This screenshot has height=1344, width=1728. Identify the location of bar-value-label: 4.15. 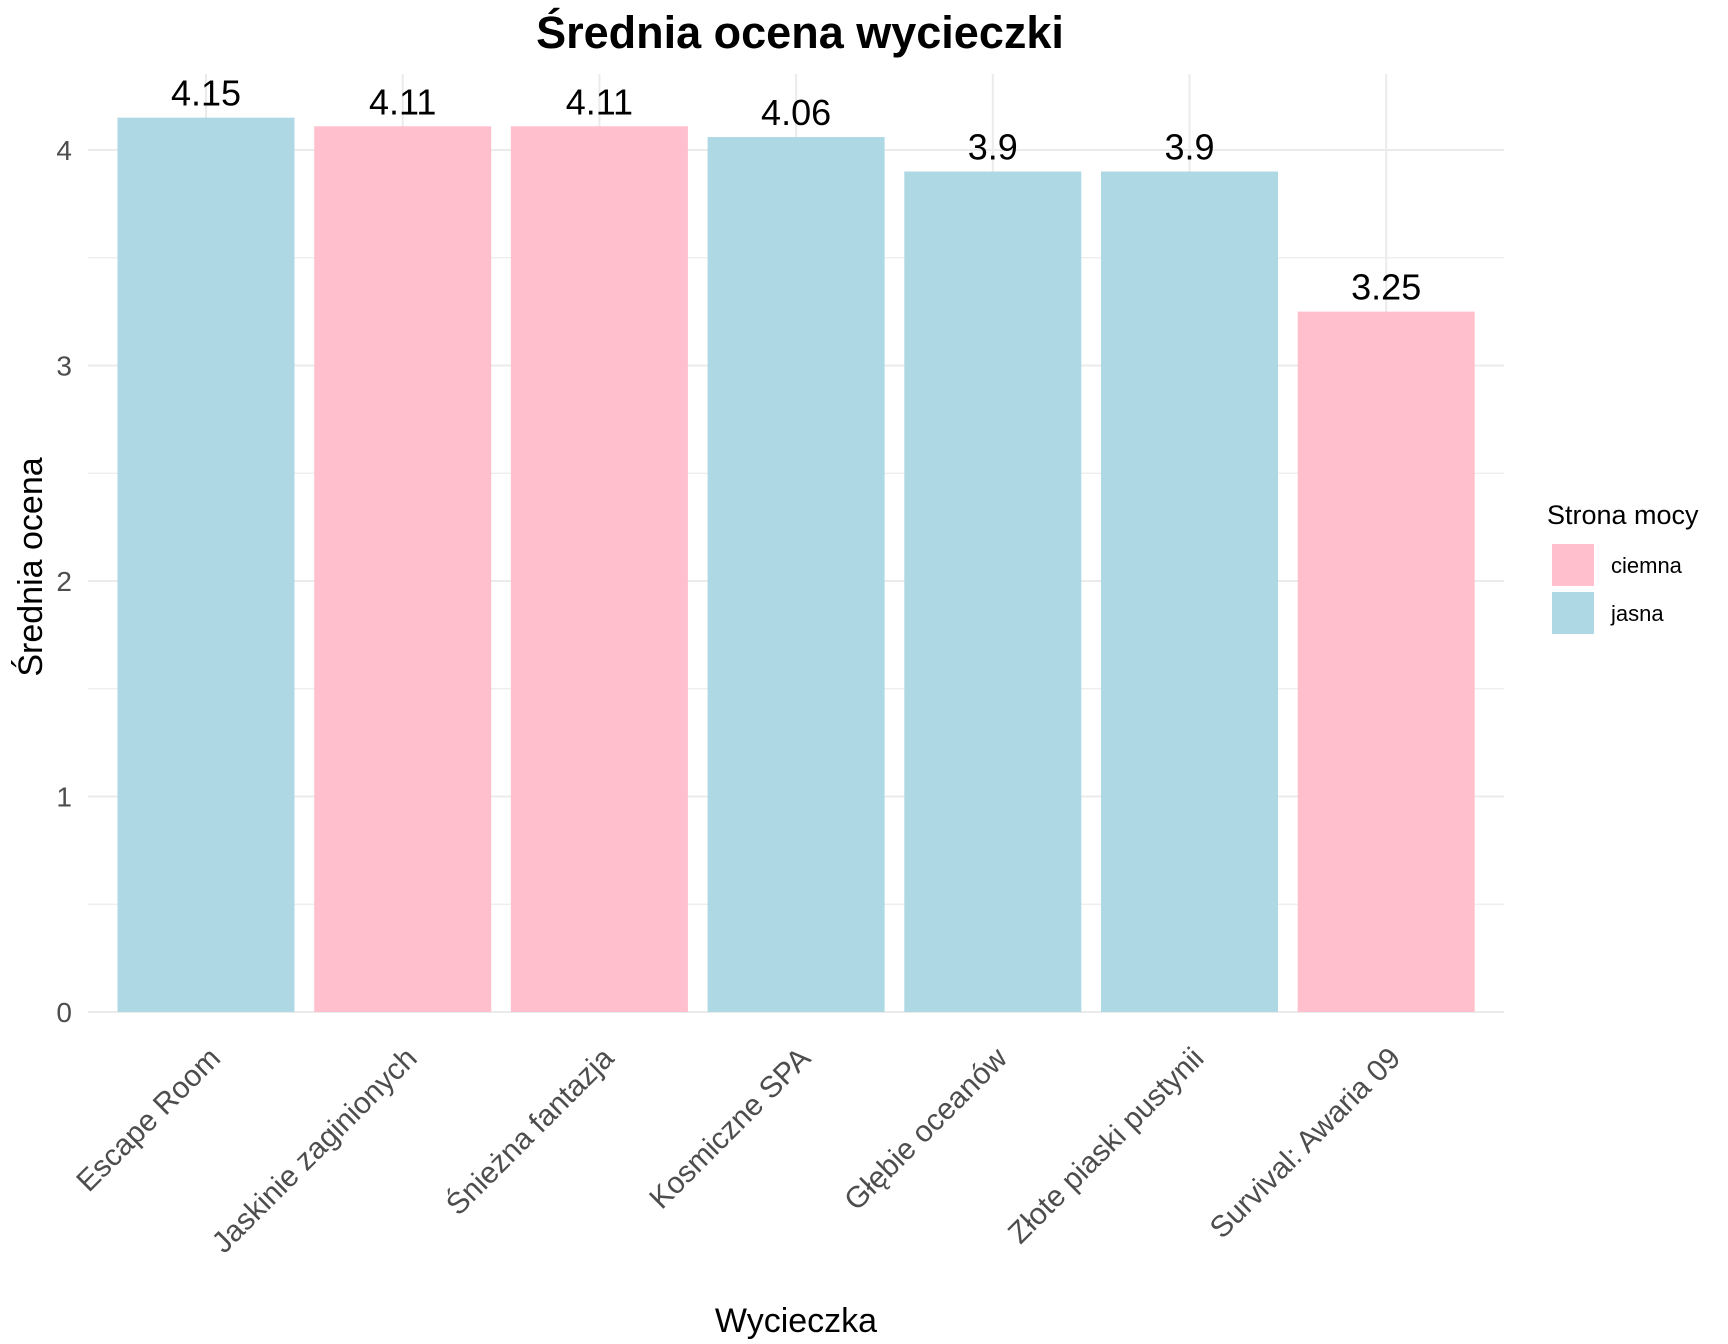
(206, 93).